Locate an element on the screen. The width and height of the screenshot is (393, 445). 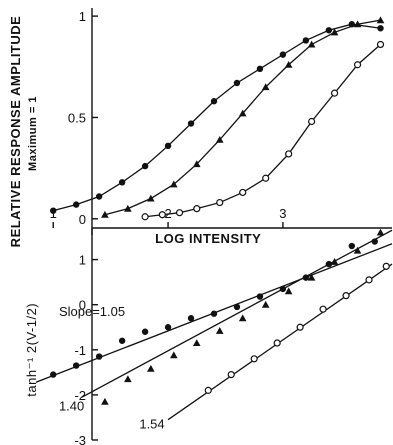
bottom-y-tick-label: 1 is located at coordinates (82, 260).